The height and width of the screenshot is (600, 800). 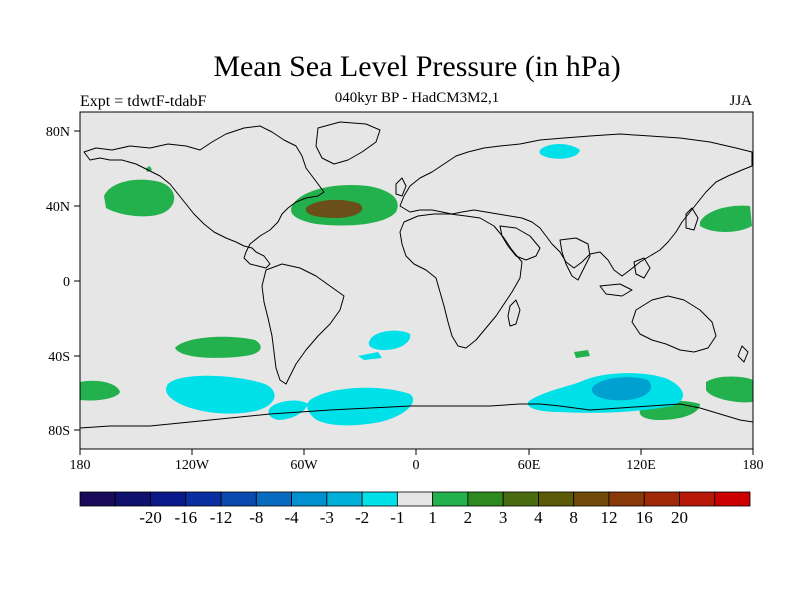 What do you see at coordinates (644, 517) in the screenshot?
I see `colorbar-label: 16` at bounding box center [644, 517].